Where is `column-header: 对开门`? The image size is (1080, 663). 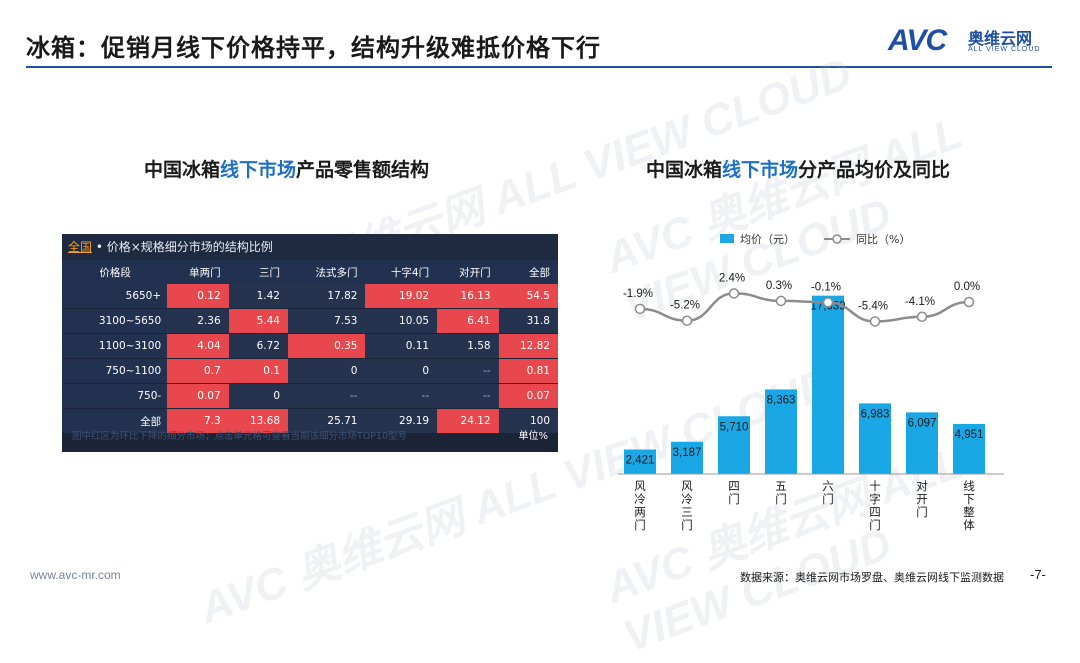
column-header: 对开门 is located at coordinates (468, 272).